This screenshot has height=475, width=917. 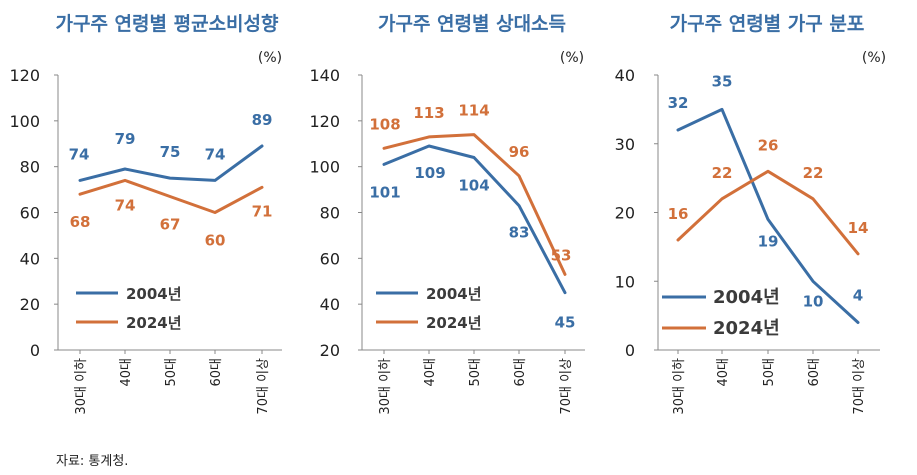 What do you see at coordinates (565, 323) in the screenshot?
I see `data-label: 45` at bounding box center [565, 323].